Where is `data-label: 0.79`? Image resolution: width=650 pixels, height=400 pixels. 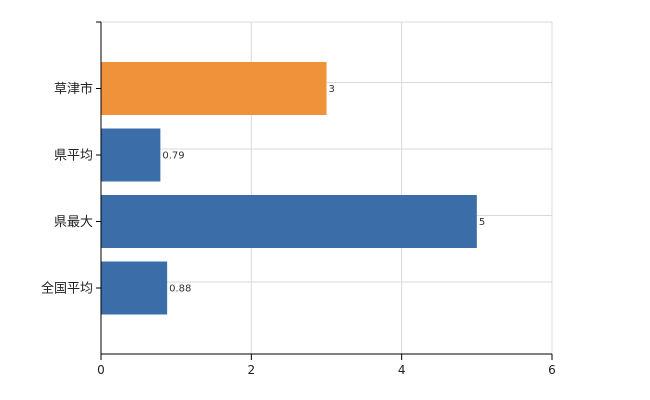
data-label: 0.79 is located at coordinates (173, 156).